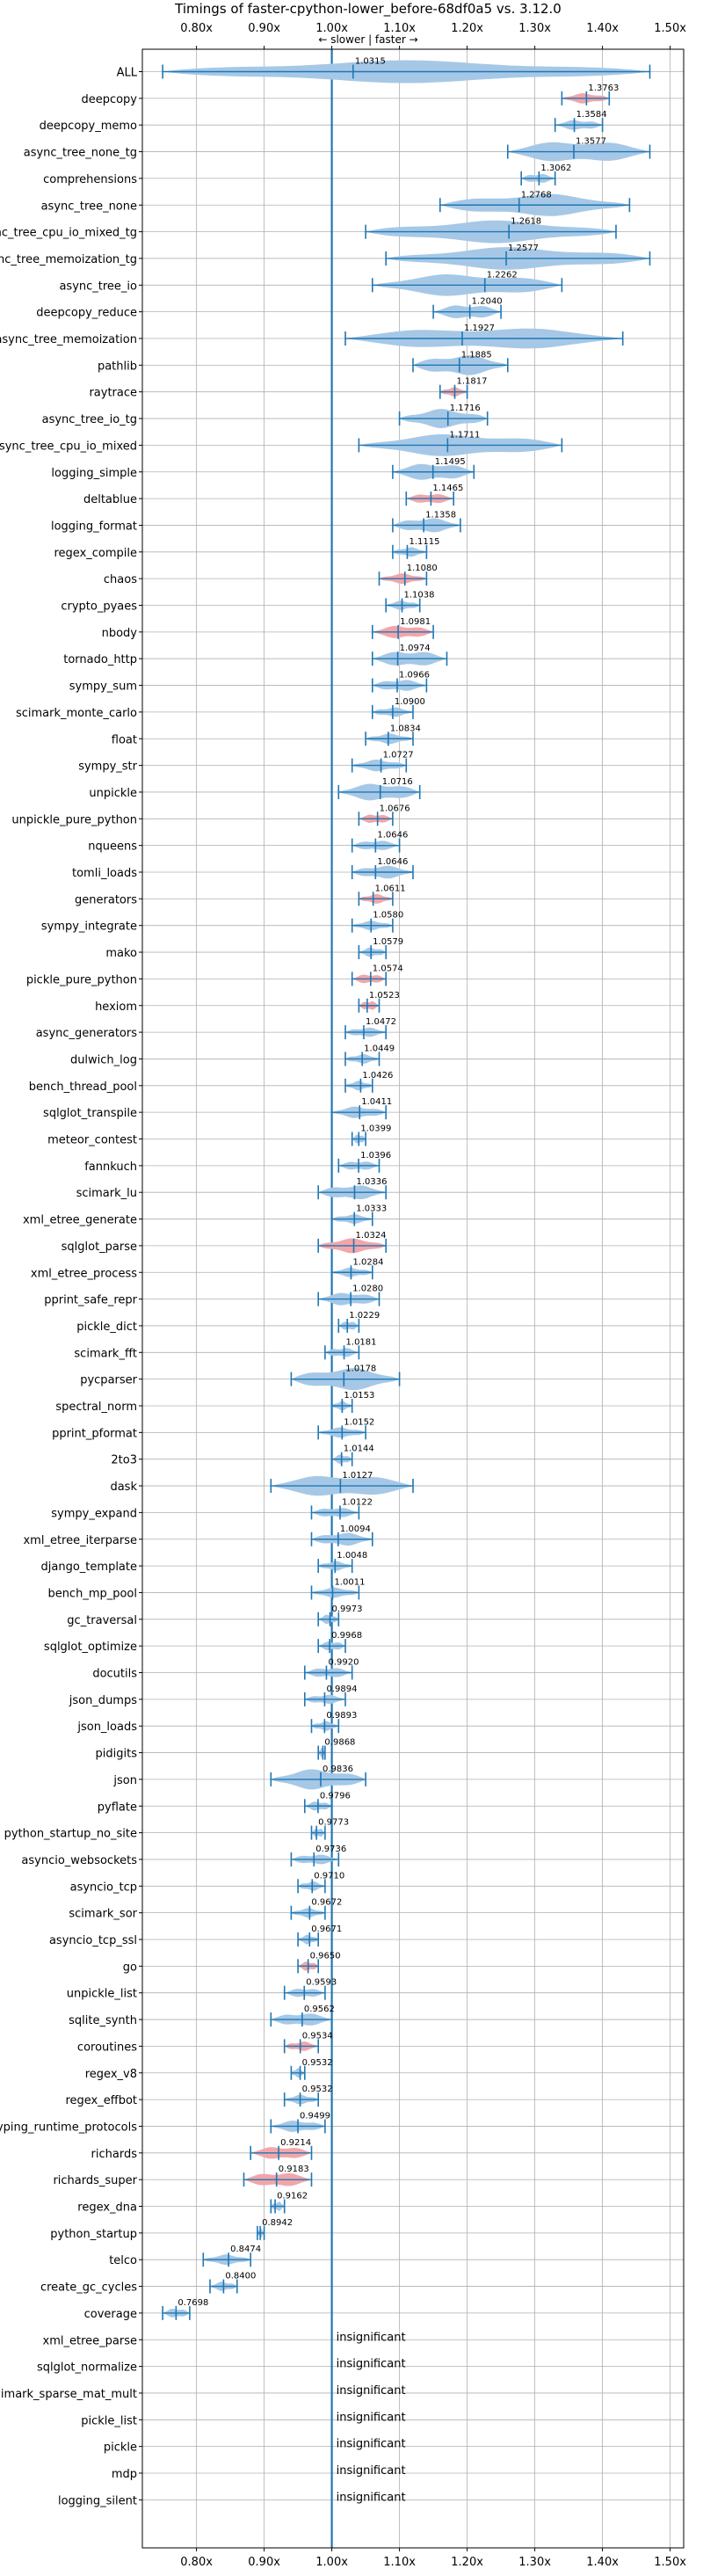 The width and height of the screenshot is (703, 2576). I want to click on benchmark-label: mako, so click(121, 953).